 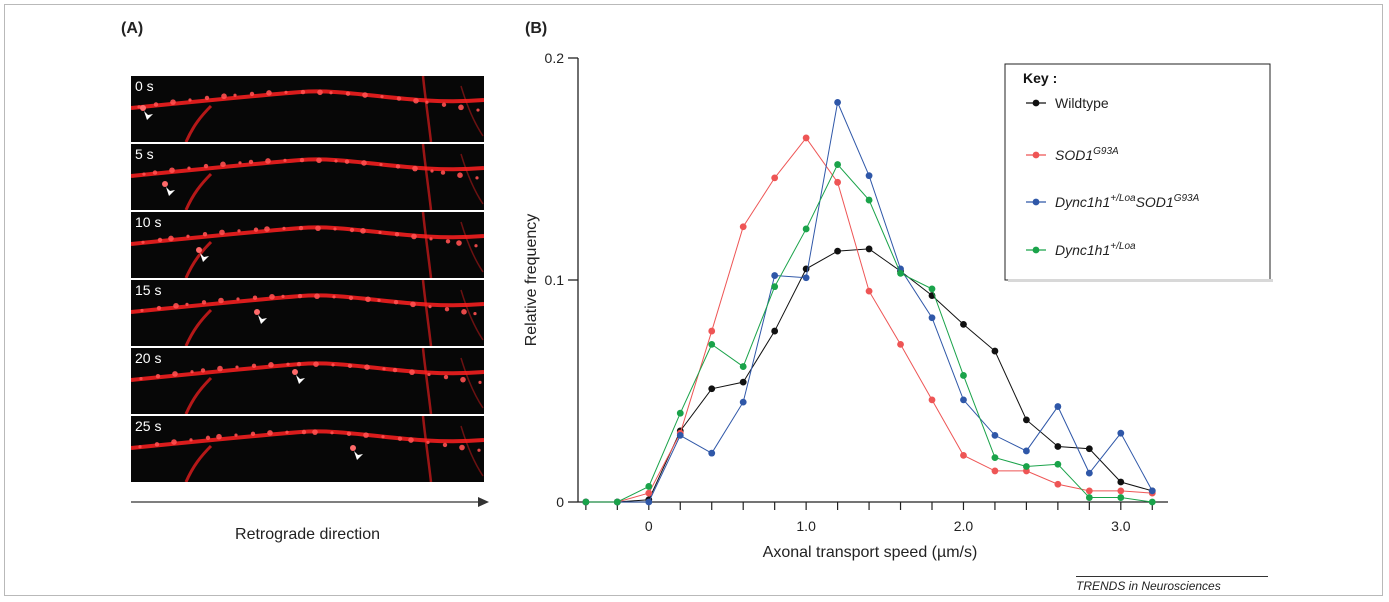 What do you see at coordinates (870, 552) in the screenshot?
I see `x-axis-label: Axonal transport speed (µm/s)` at bounding box center [870, 552].